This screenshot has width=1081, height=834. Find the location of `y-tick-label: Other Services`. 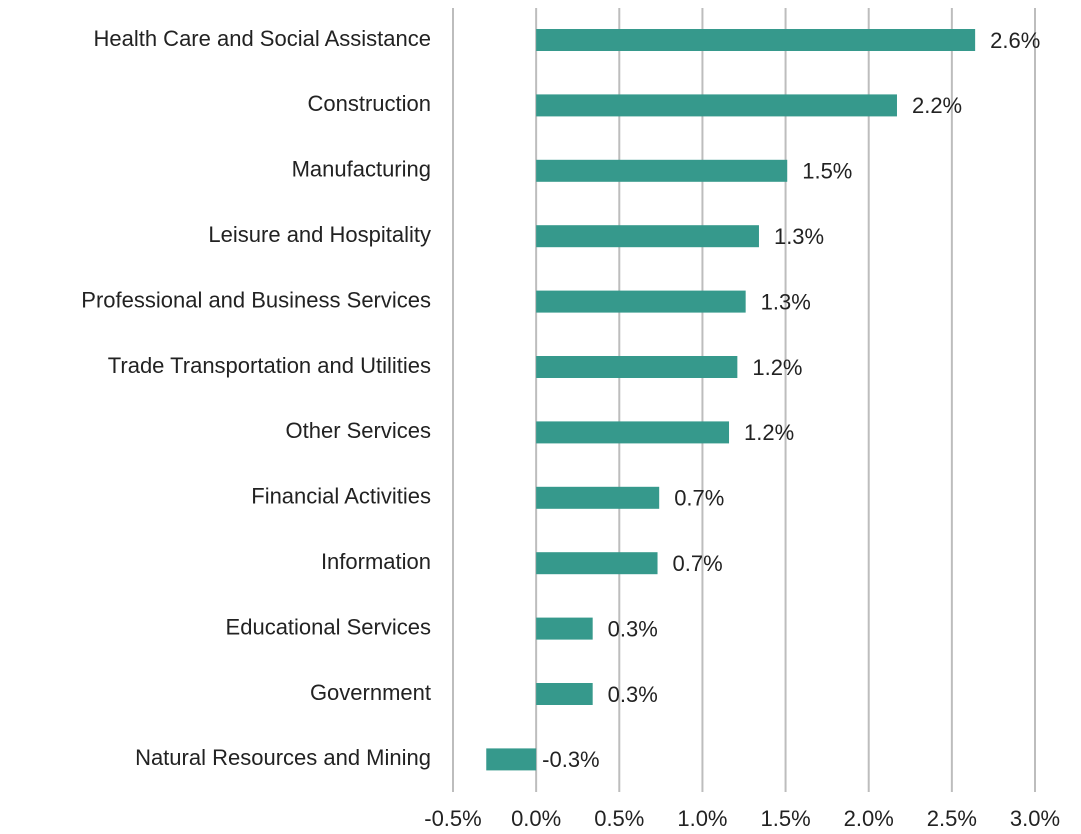

y-tick-label: Other Services is located at coordinates (359, 430).